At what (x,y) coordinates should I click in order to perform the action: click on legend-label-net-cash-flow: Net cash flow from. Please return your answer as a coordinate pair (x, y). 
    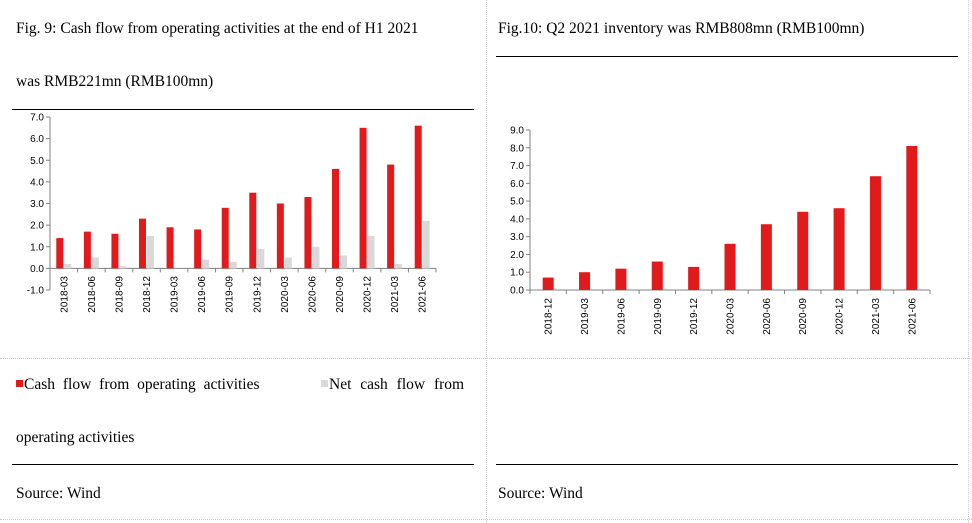
    Looking at the image, I should click on (397, 384).